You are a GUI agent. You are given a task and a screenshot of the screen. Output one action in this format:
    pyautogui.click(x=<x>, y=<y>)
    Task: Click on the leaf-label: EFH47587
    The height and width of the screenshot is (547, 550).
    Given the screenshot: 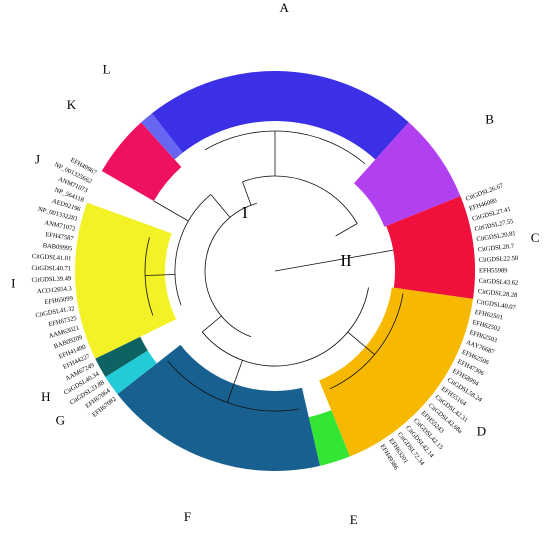 What is the action you would take?
    pyautogui.click(x=60, y=236)
    